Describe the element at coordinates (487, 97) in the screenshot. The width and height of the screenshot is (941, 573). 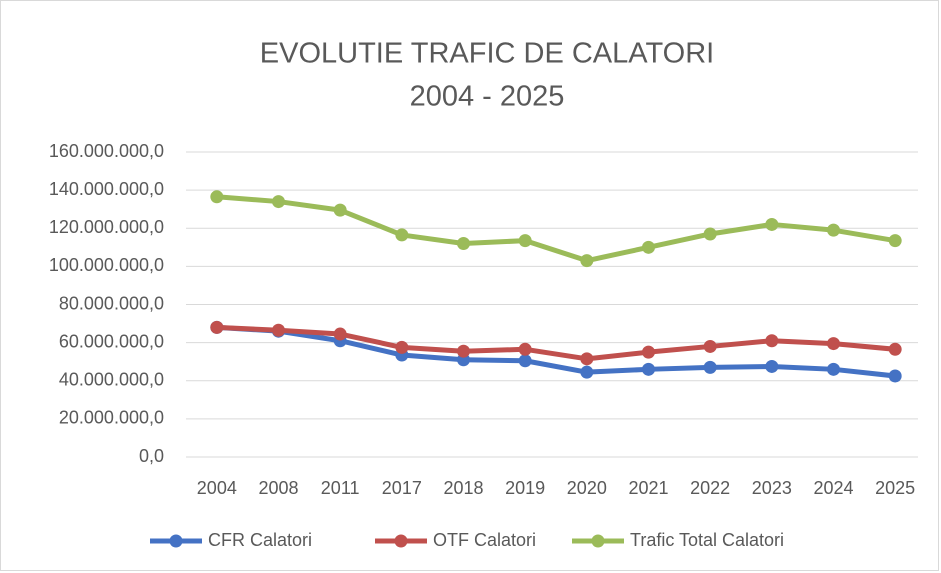
I see `chart-subtitle: 2004 - 2025` at that location.